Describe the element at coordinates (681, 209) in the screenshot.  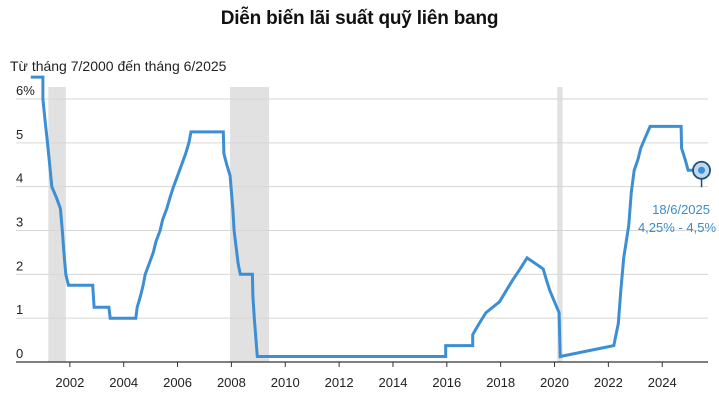
I see `annotation-date: 18/6/2025` at that location.